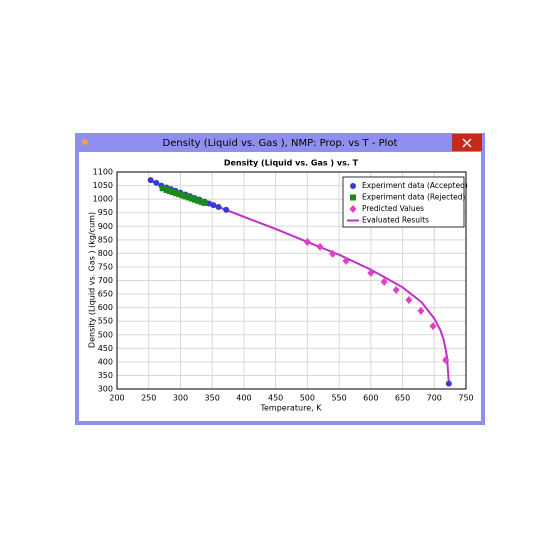  What do you see at coordinates (103, 172) in the screenshot?
I see `y-tick-label: 1100` at bounding box center [103, 172].